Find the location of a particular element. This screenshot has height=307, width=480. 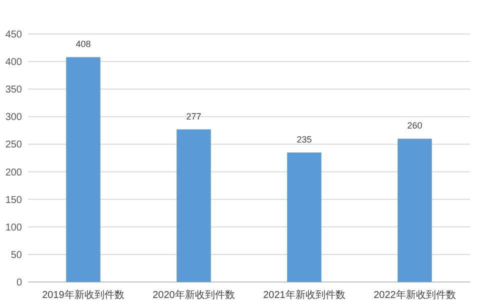

y-tick-label: 300 is located at coordinates (13, 118).